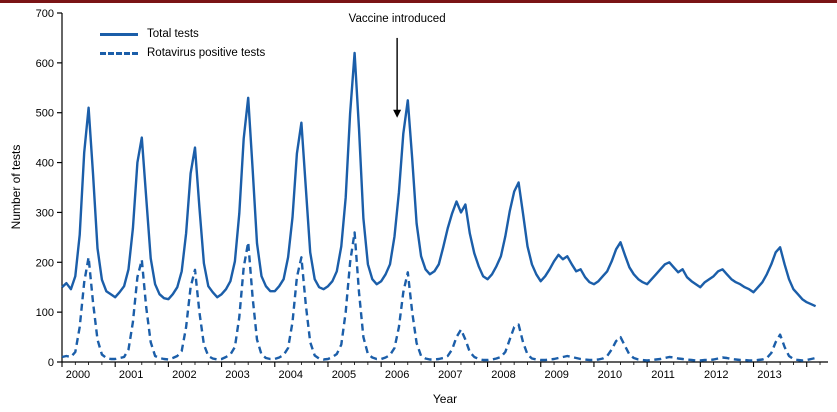 The height and width of the screenshot is (412, 837). What do you see at coordinates (45, 14) in the screenshot?
I see `y-tick-label: 700` at bounding box center [45, 14].